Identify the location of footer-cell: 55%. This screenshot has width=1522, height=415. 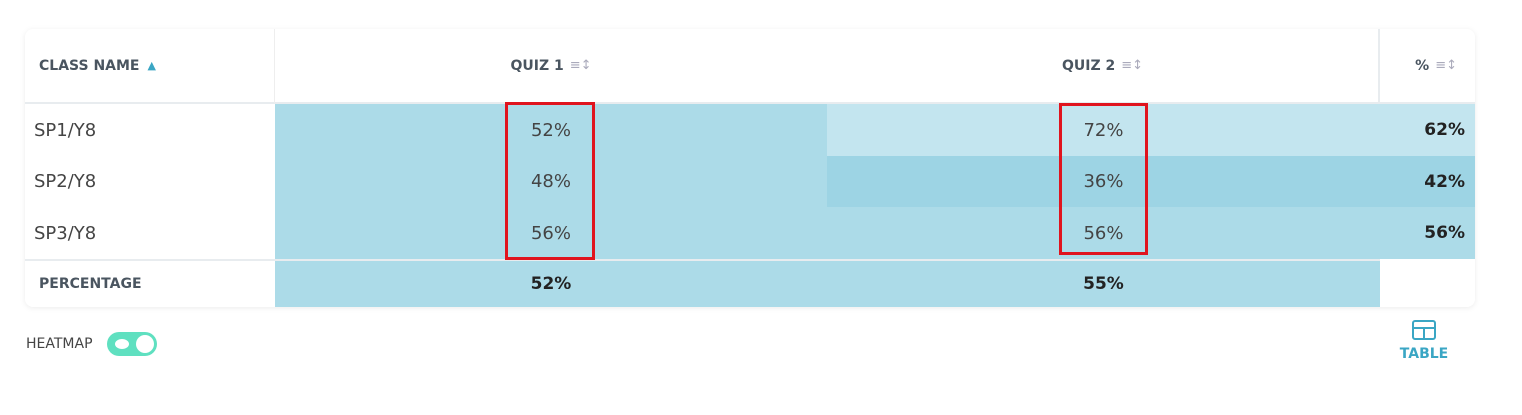
(1103, 283).